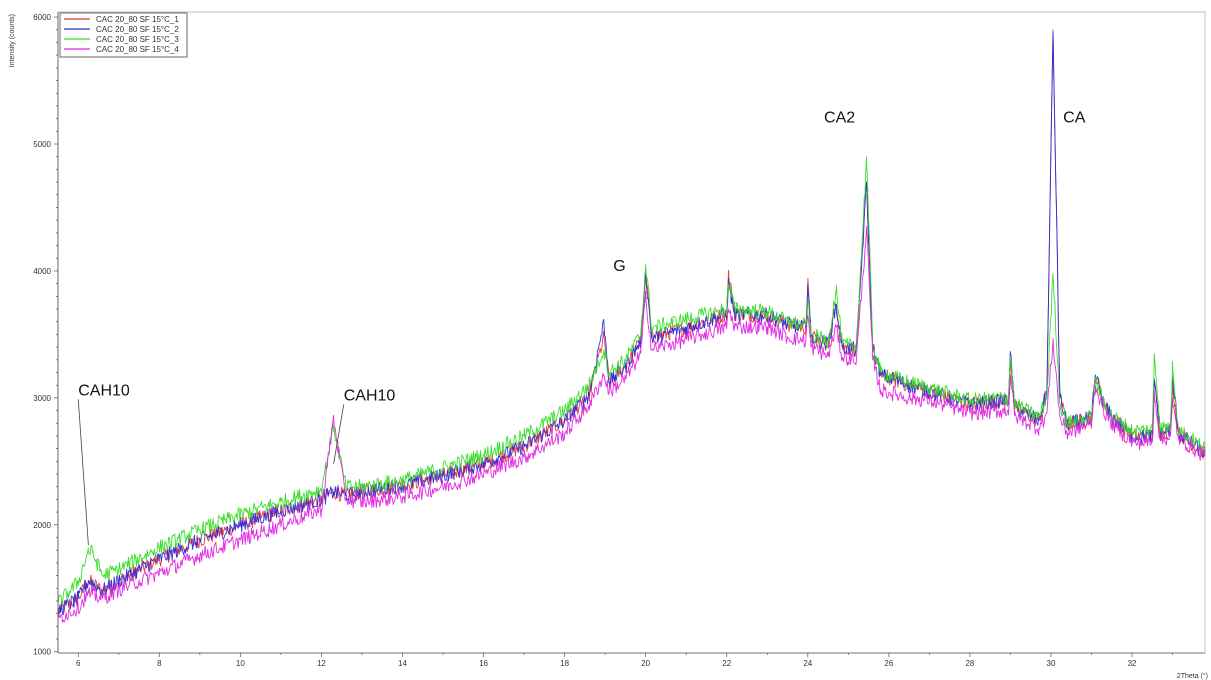 Image resolution: width=1211 pixels, height=680 pixels. What do you see at coordinates (137, 29) in the screenshot?
I see `legend-entry-label: CAC 20_80 SF 15°C_2` at bounding box center [137, 29].